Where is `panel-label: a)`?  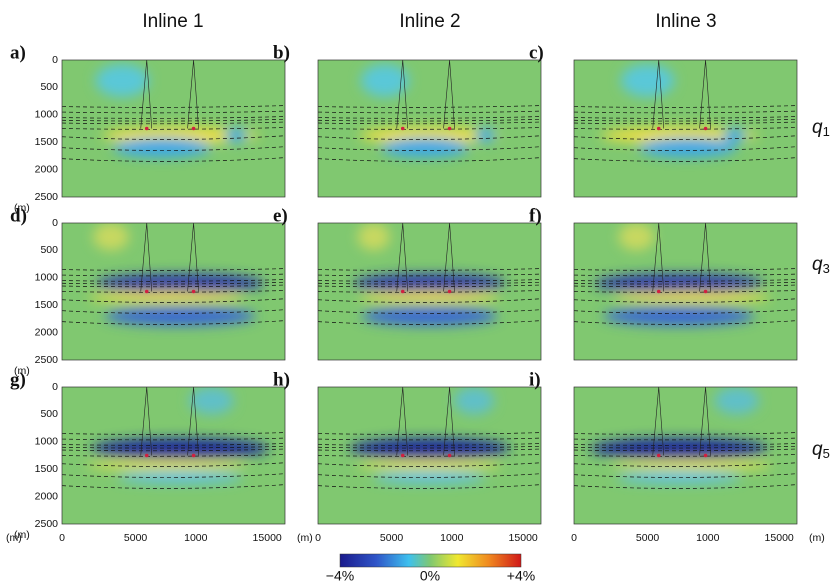
panel-label: a) is located at coordinates (18, 52).